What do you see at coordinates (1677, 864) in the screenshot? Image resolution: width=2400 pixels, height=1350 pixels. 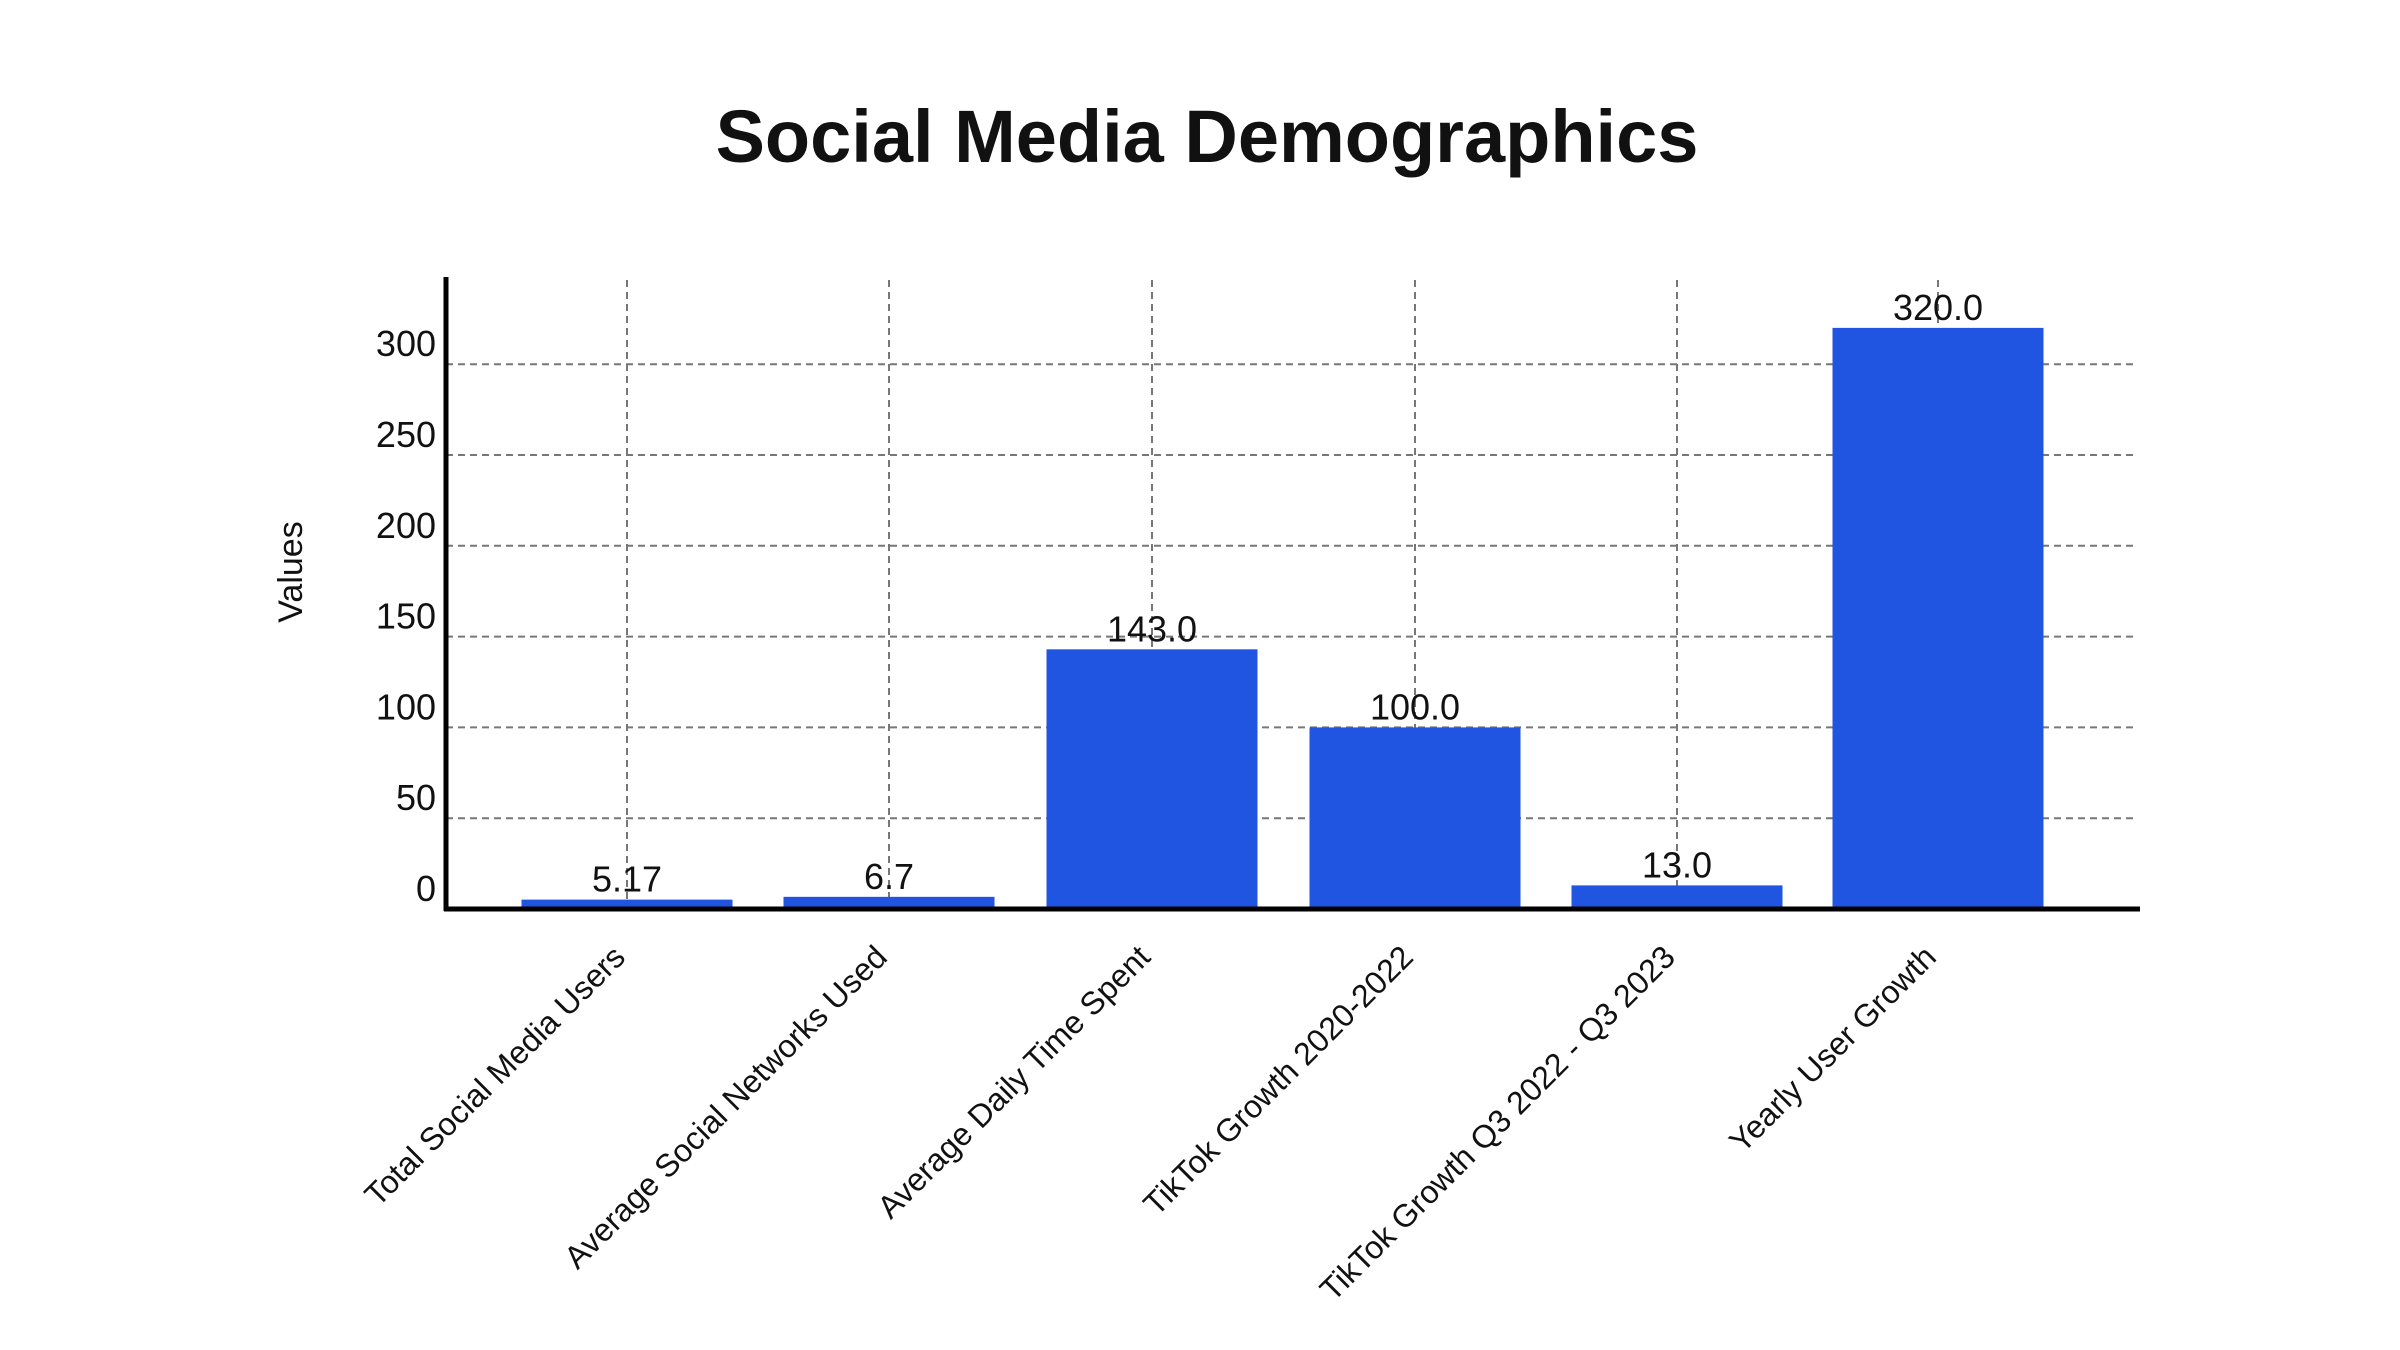 I see `data-label: 13.0` at bounding box center [1677, 864].